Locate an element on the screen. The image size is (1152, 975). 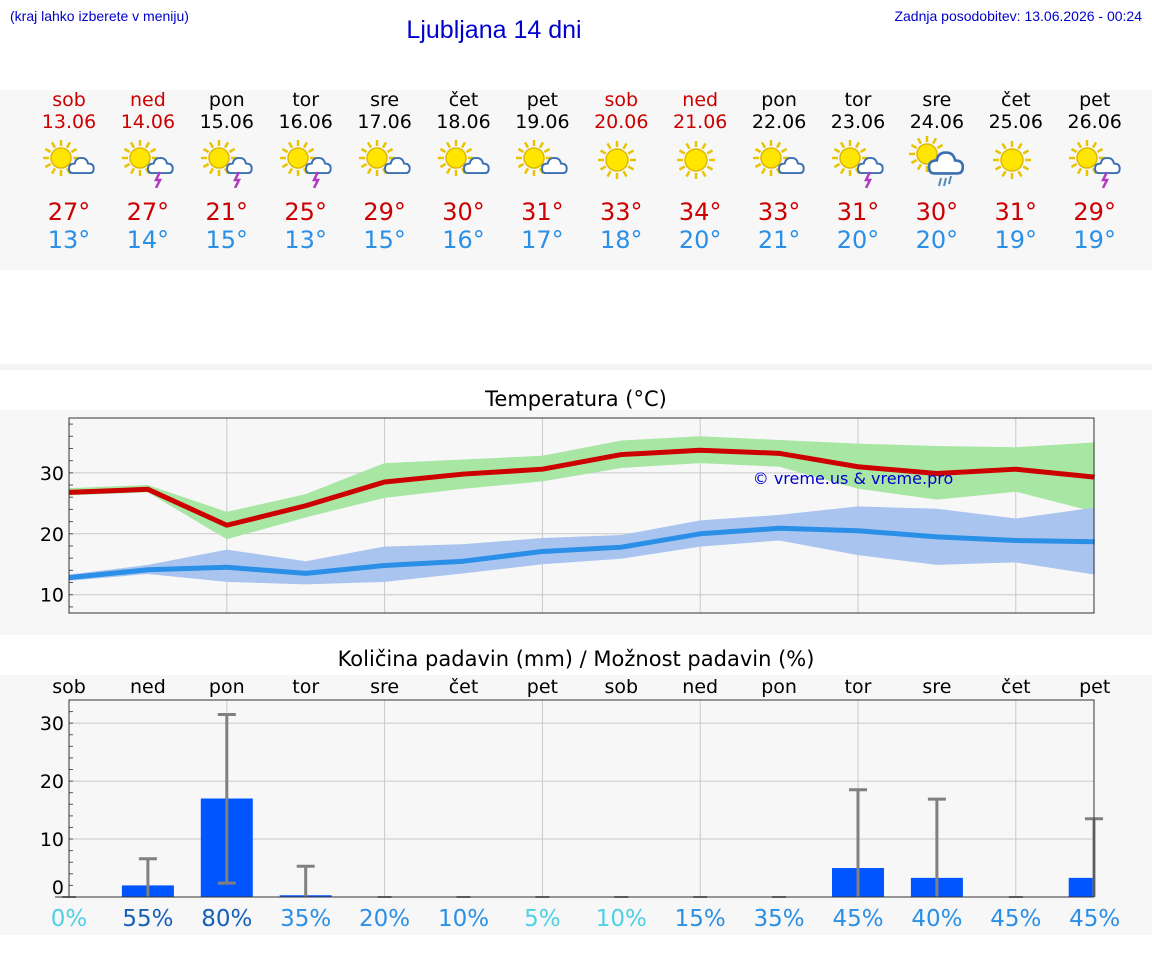
max-temperature-line is located at coordinates (581, 487).